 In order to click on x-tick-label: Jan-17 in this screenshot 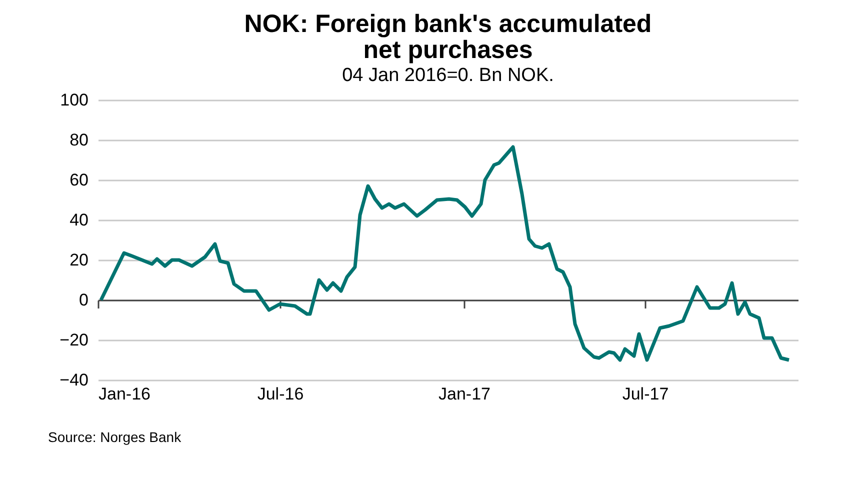, I will do `click(464, 394)`.